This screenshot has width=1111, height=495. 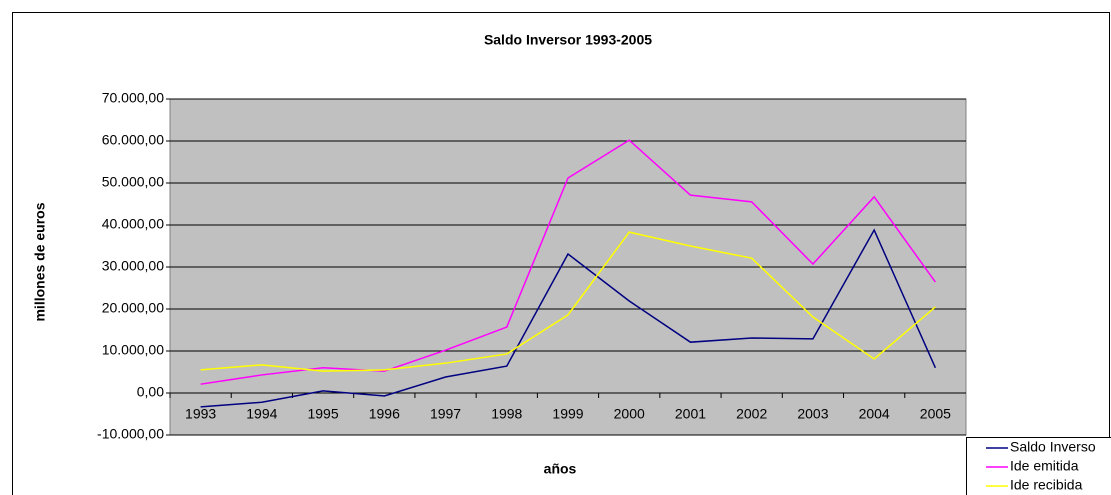 What do you see at coordinates (568, 40) in the screenshot?
I see `chart-title: Saldo Inversor 1993-2005` at bounding box center [568, 40].